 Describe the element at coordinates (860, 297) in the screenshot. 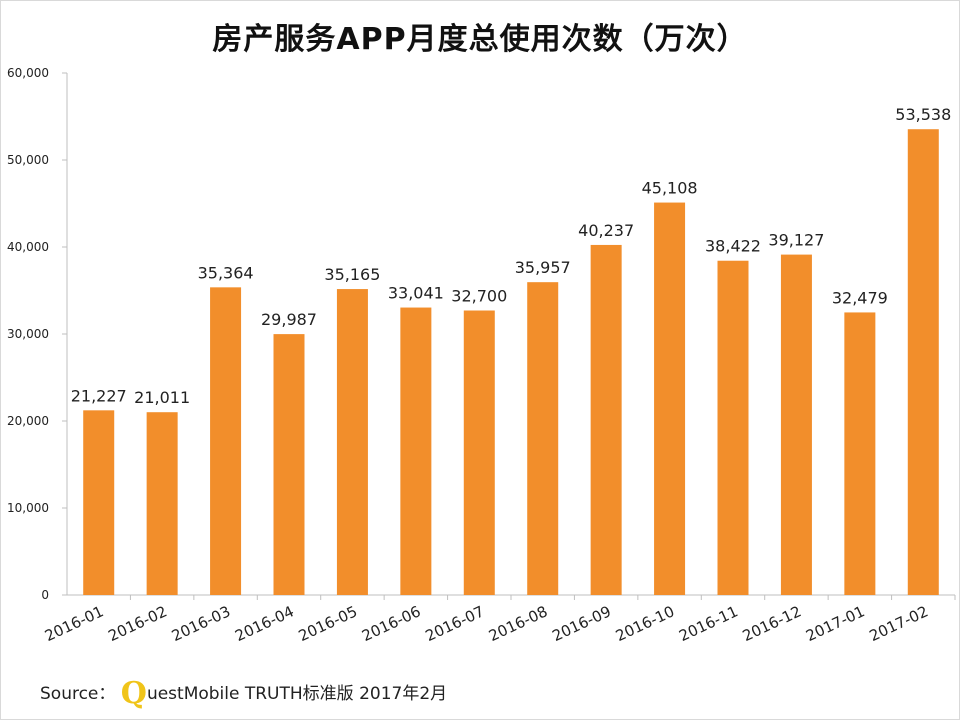

I see `bar-value-label: 32,479` at that location.